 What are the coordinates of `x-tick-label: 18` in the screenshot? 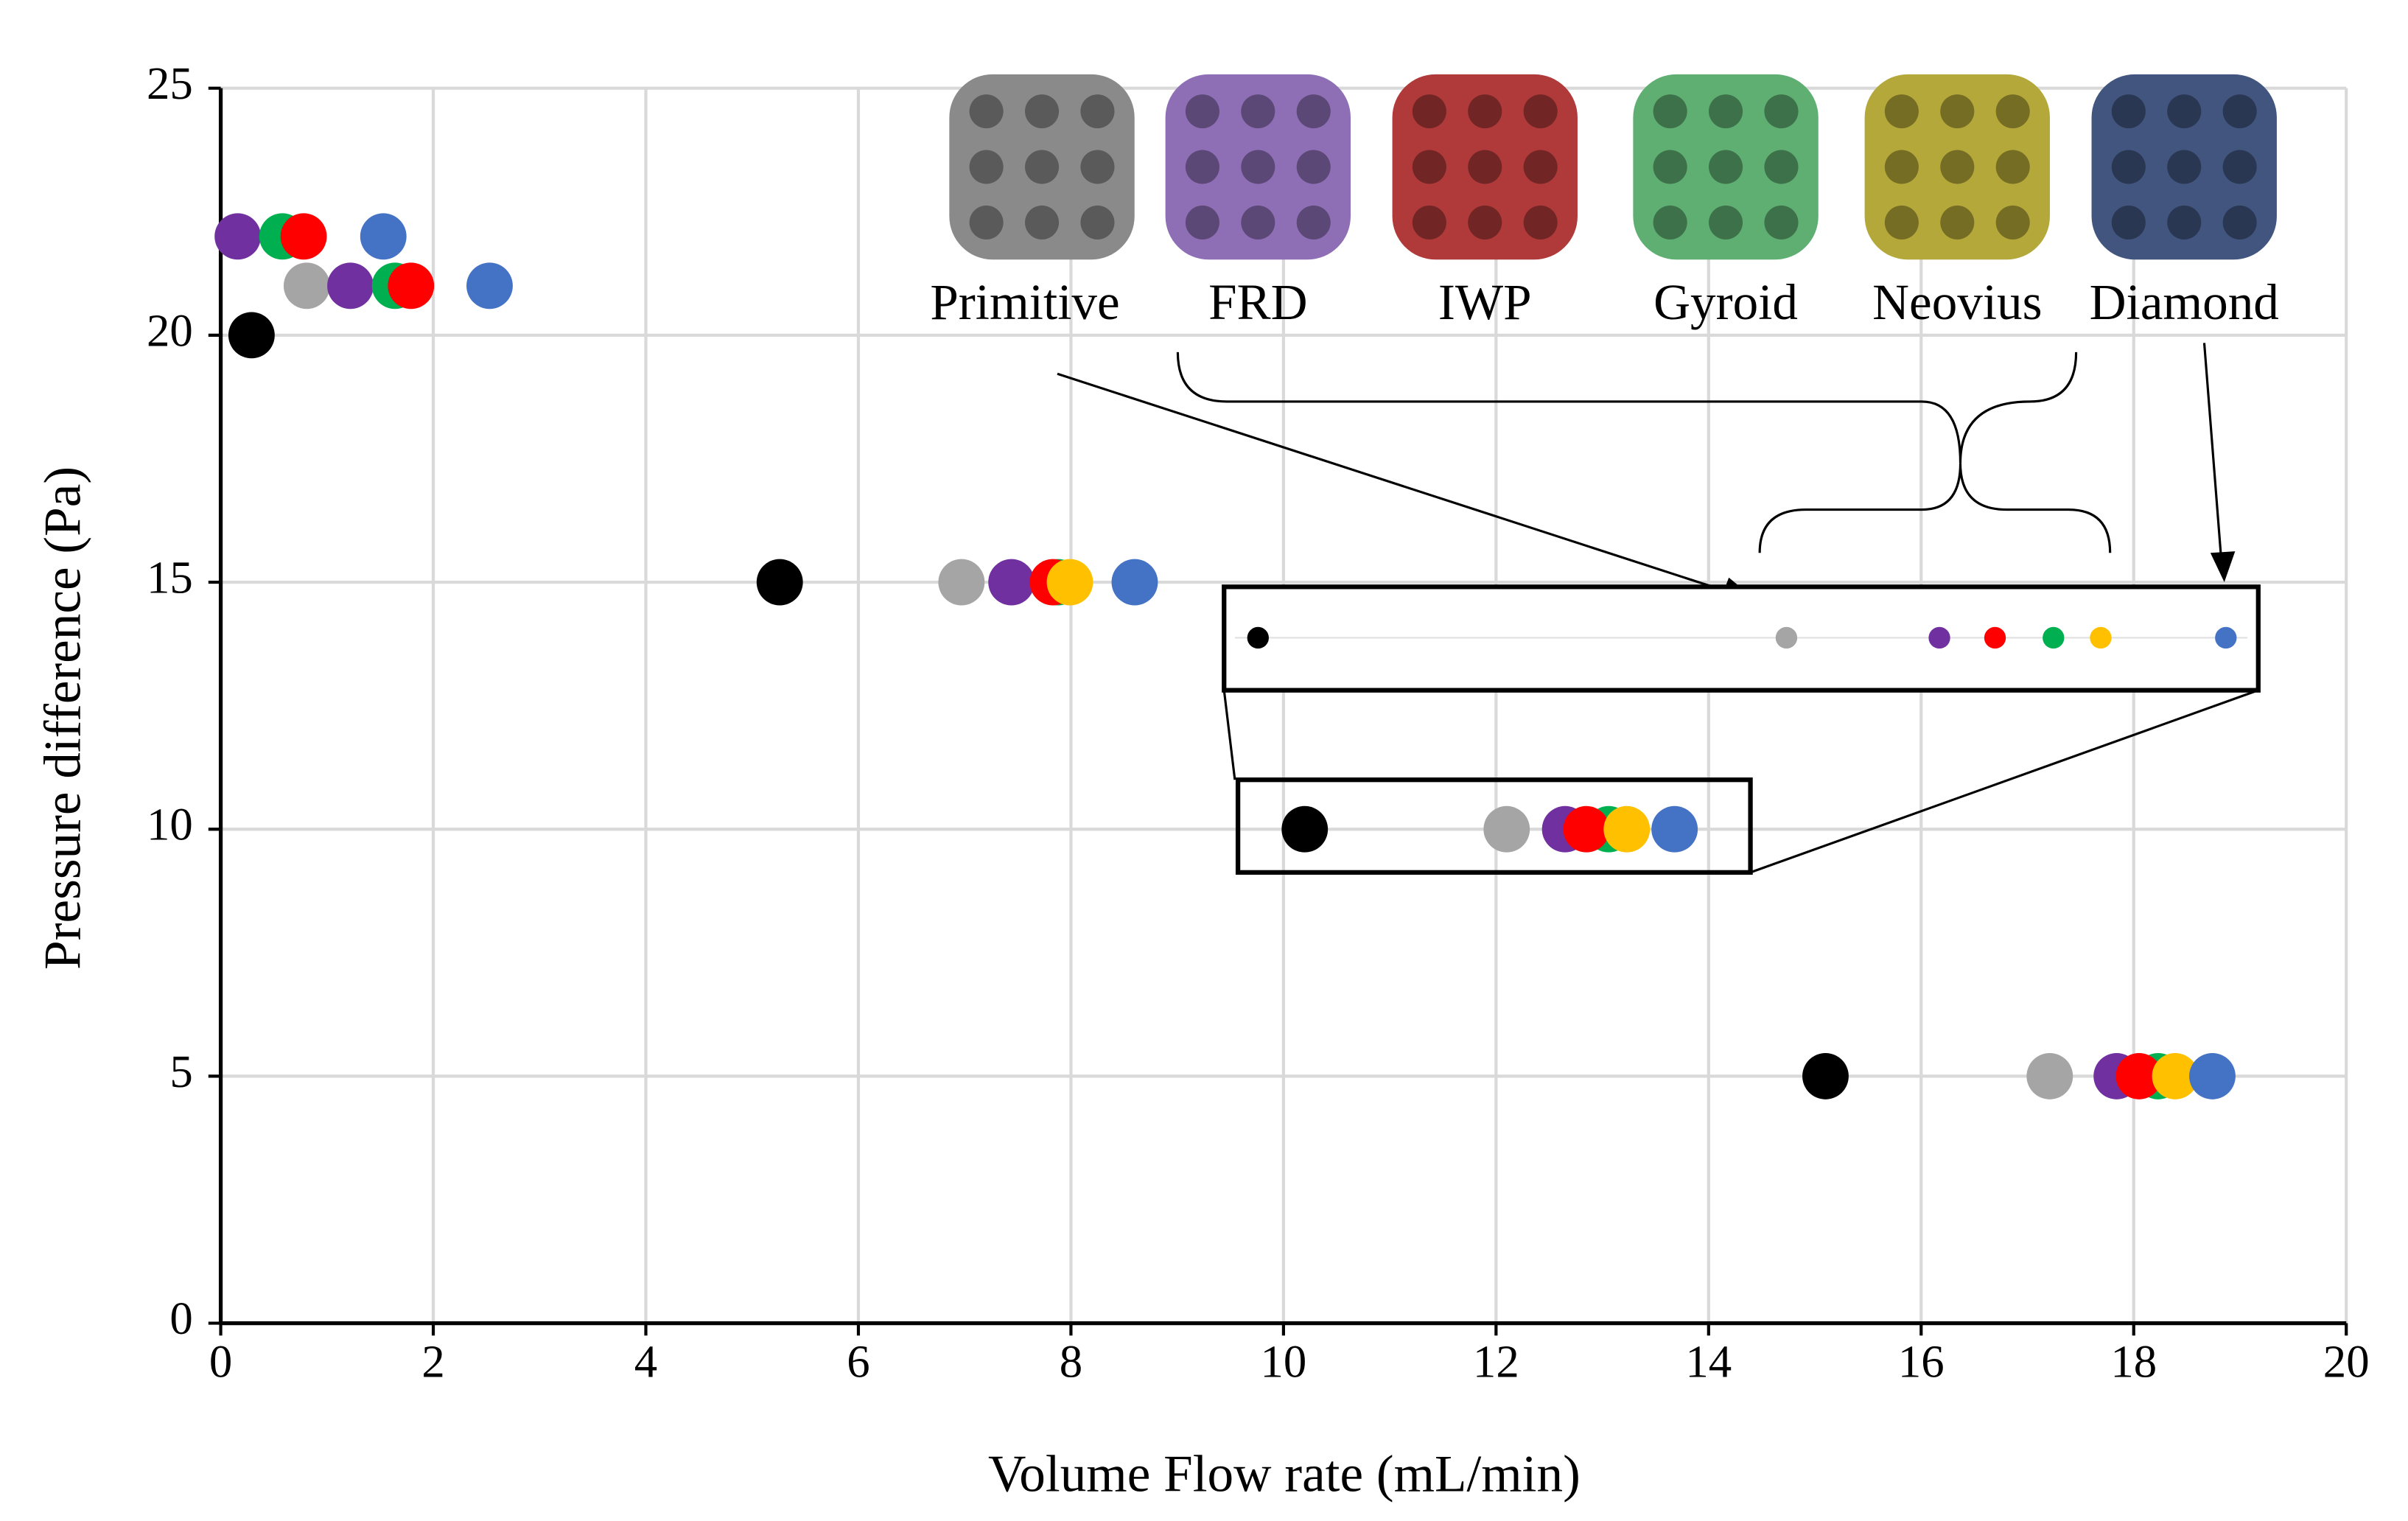 It's located at (2133, 1362).